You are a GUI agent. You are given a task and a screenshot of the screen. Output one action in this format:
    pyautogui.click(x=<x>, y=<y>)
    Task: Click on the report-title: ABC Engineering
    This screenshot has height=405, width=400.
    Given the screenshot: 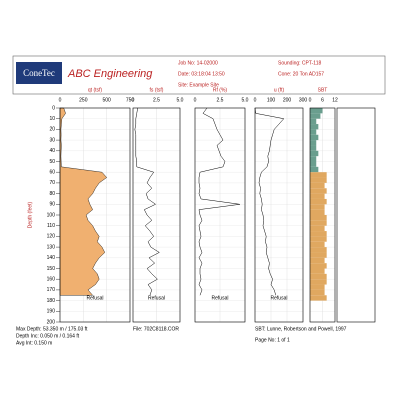 What is the action you would take?
    pyautogui.click(x=110, y=74)
    